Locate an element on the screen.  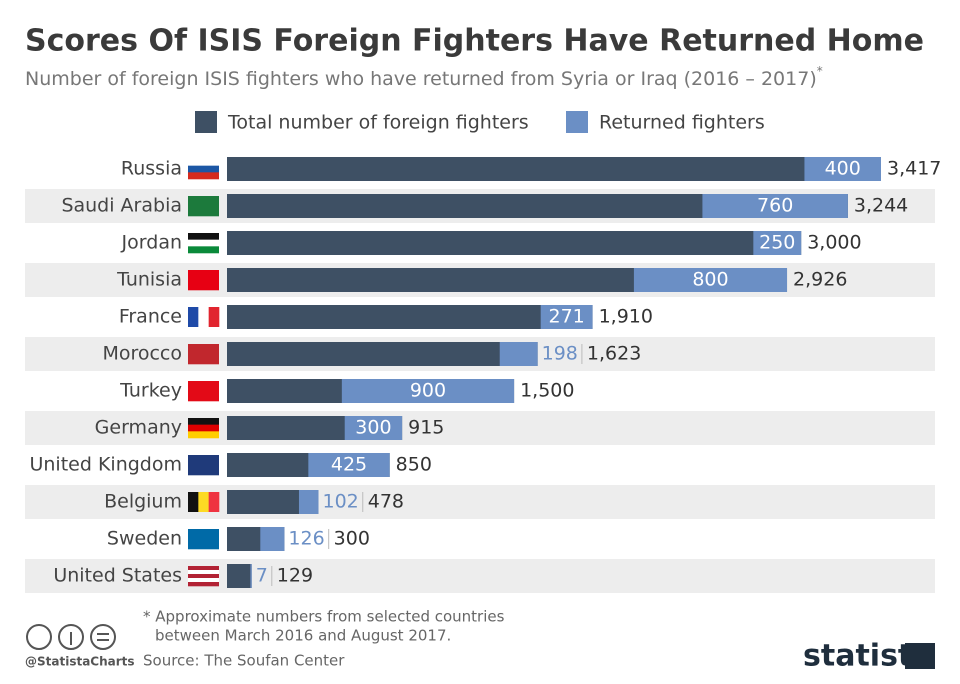
total-label: 300 is located at coordinates (352, 539).